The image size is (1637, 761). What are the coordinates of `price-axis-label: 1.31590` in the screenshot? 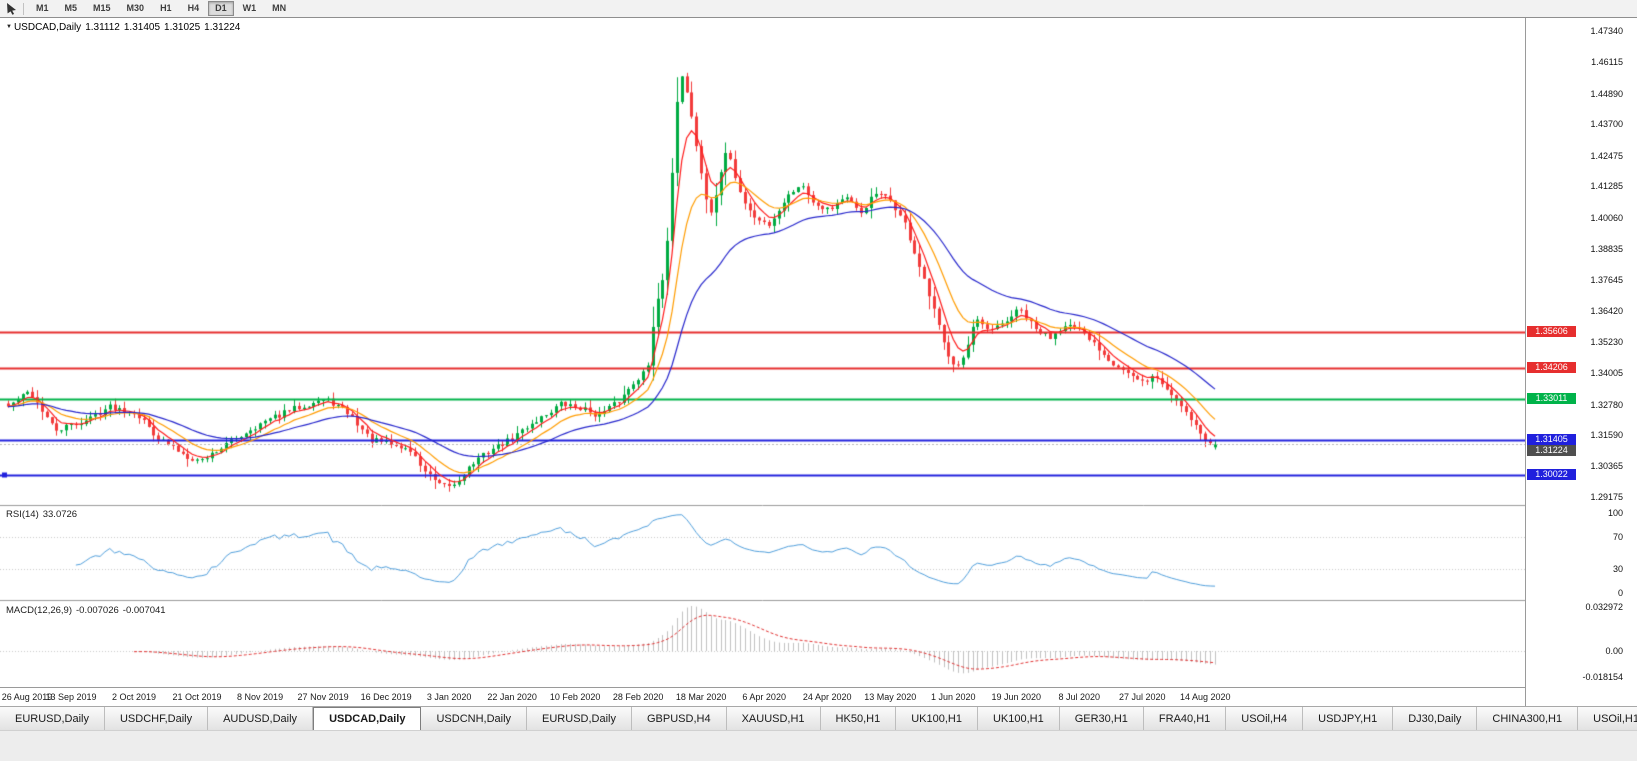 It's located at (1606, 435).